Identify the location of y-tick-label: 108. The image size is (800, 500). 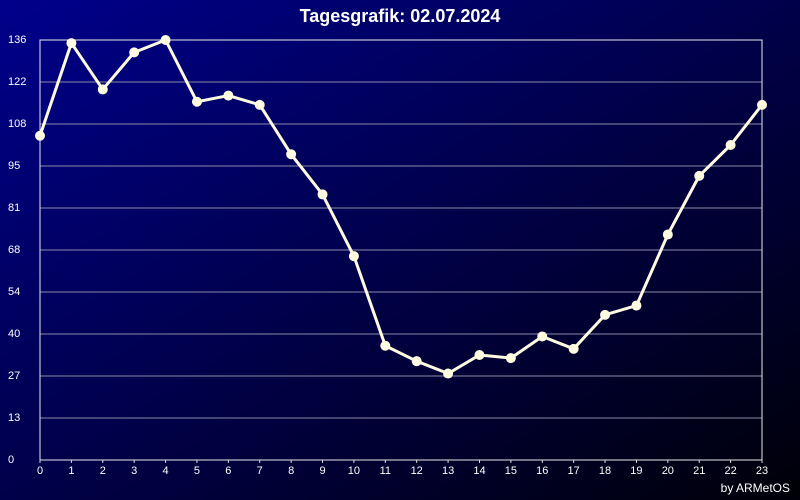
(17, 124).